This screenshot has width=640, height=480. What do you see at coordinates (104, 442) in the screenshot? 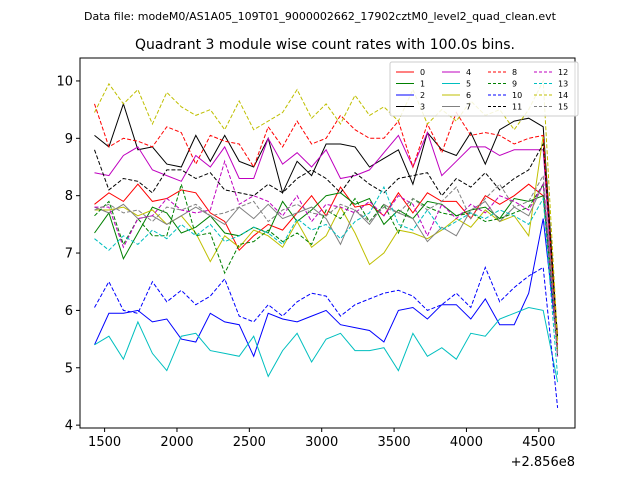
I see `x-tick-label: 1500` at bounding box center [104, 442].